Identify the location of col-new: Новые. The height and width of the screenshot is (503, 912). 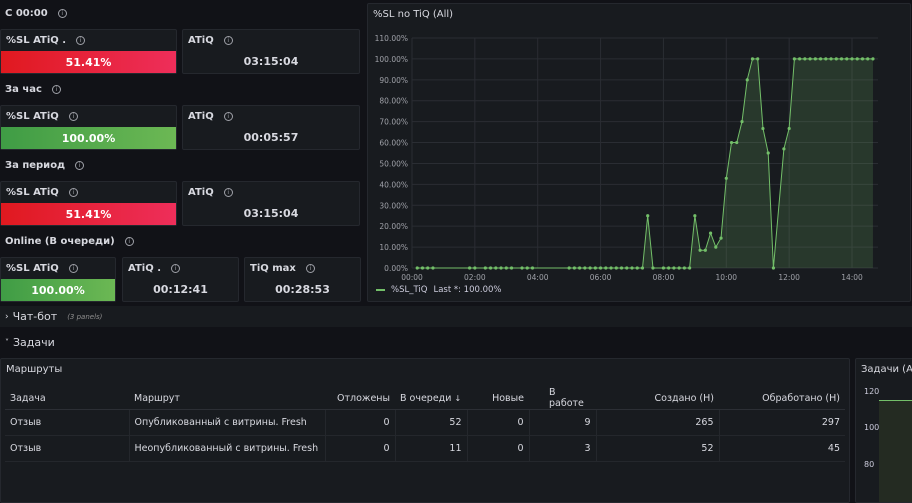
(498, 398).